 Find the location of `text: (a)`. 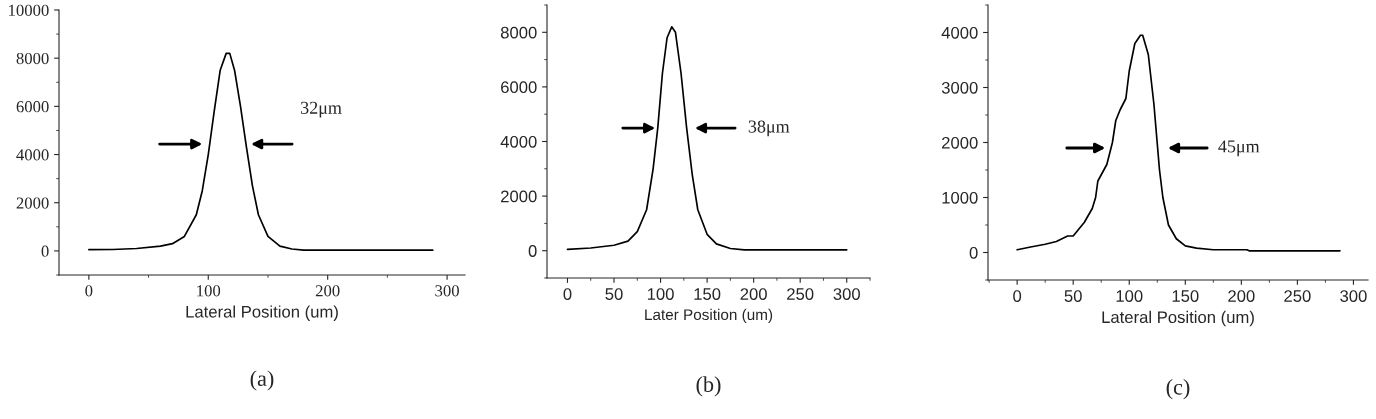

text: (a) is located at coordinates (262, 380).